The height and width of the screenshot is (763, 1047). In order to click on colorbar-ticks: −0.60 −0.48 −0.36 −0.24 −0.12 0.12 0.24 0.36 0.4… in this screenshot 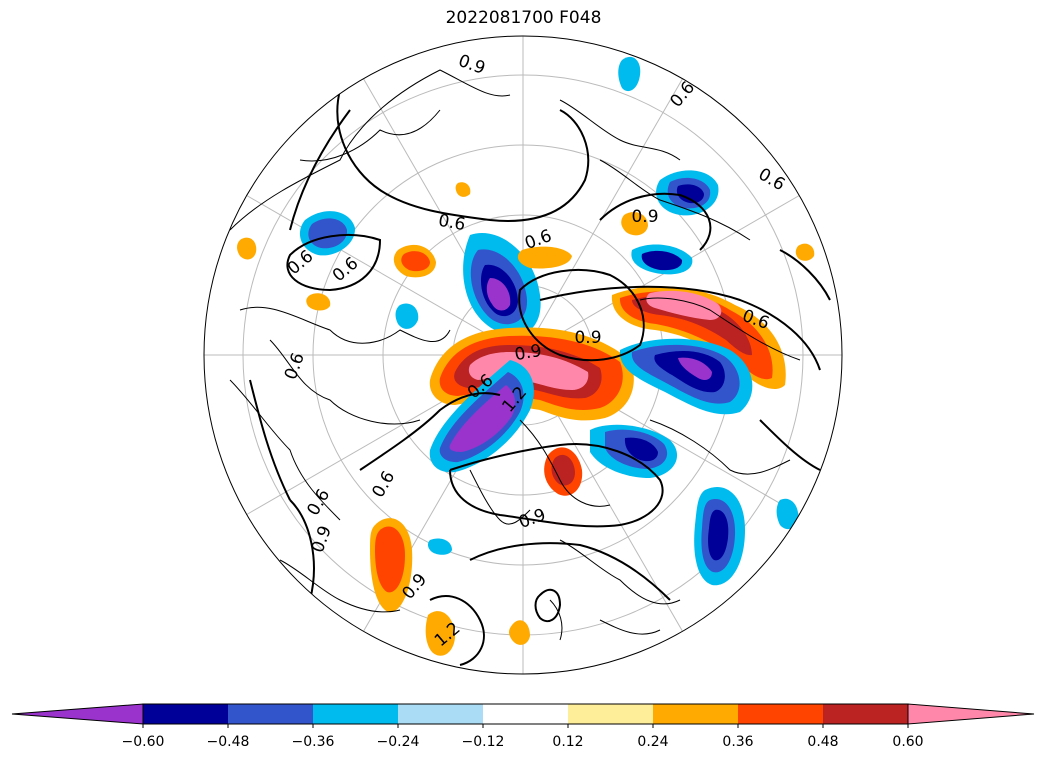, I will do `click(523, 737)`.